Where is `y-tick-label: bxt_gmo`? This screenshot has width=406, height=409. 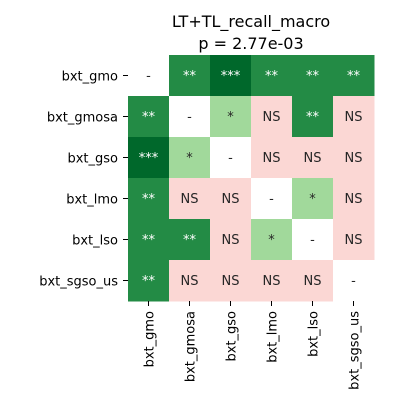
y-tick-label: bxt_gmo is located at coordinates (90, 77).